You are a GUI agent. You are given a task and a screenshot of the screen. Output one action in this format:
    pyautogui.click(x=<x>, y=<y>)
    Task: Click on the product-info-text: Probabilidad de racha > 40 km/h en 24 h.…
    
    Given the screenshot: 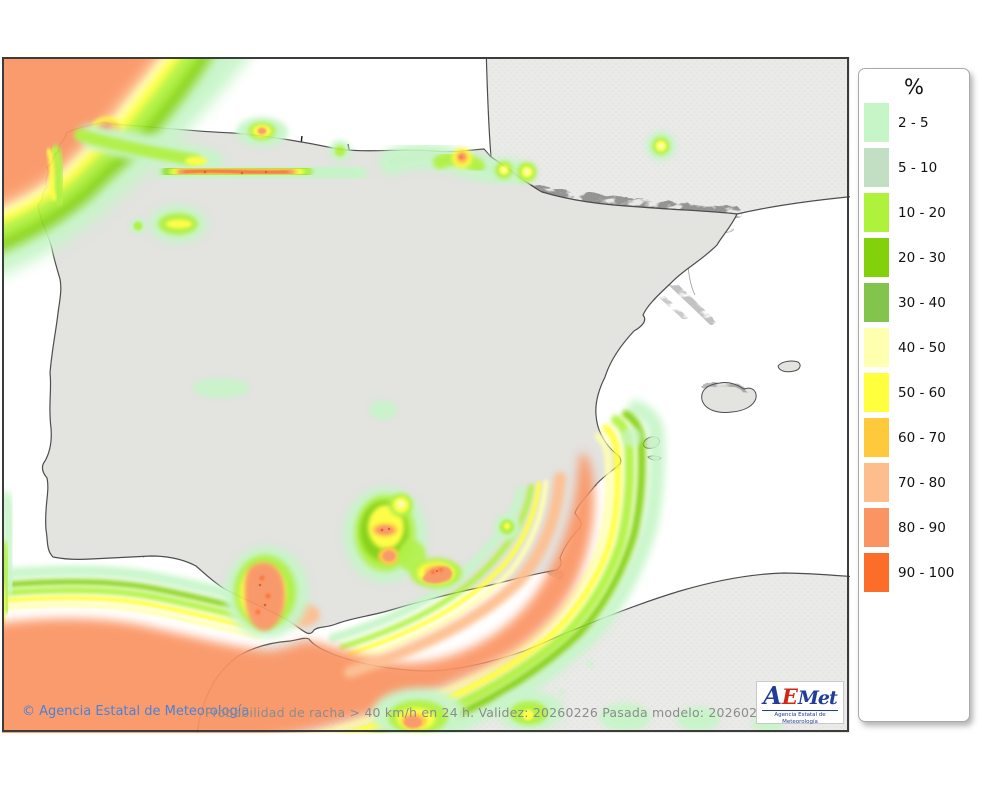 What is the action you would take?
    pyautogui.click(x=497, y=712)
    